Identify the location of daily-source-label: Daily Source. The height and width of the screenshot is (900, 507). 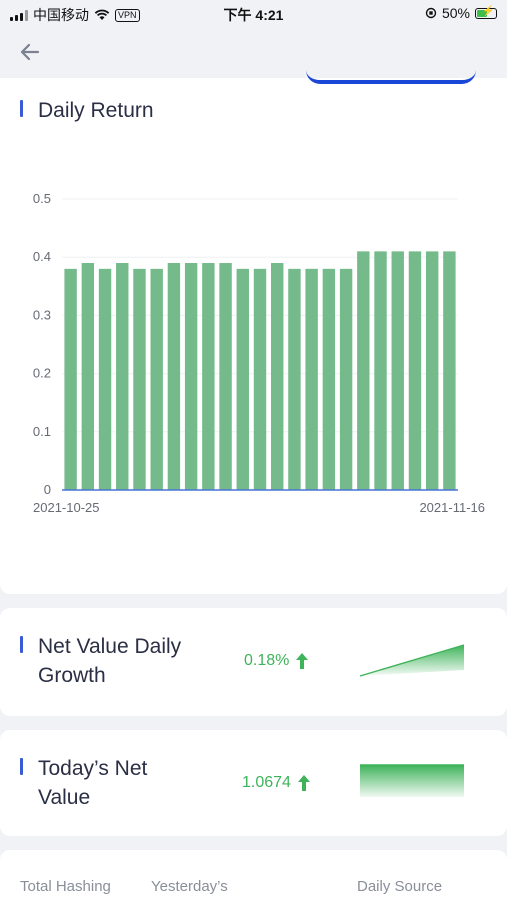
(400, 886).